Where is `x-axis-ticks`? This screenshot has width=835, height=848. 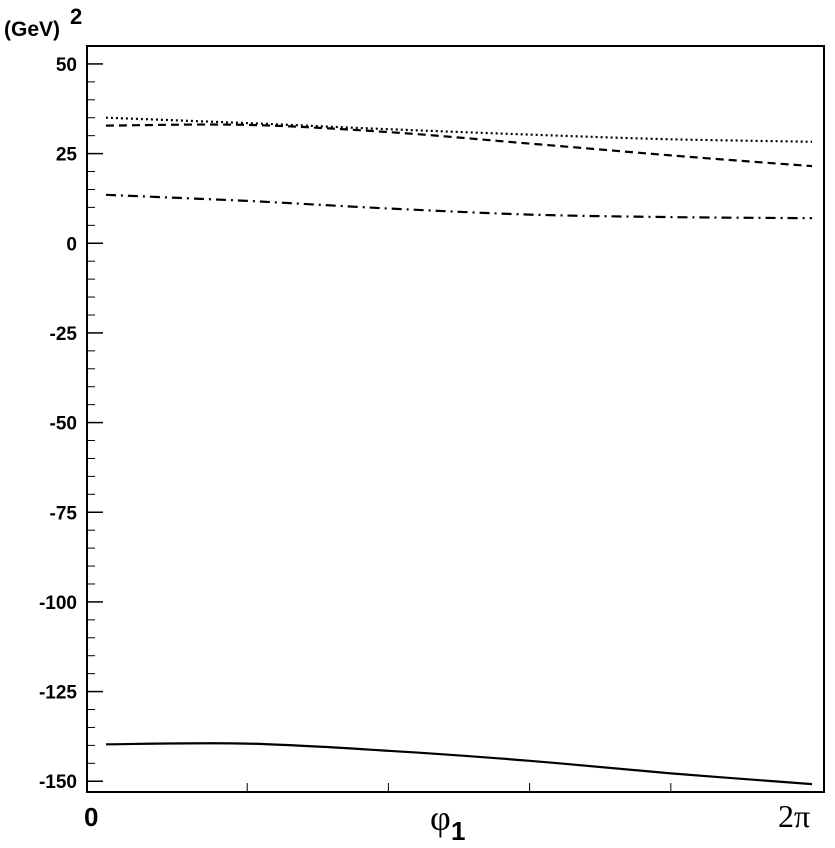
x-axis-ticks is located at coordinates (459, 787).